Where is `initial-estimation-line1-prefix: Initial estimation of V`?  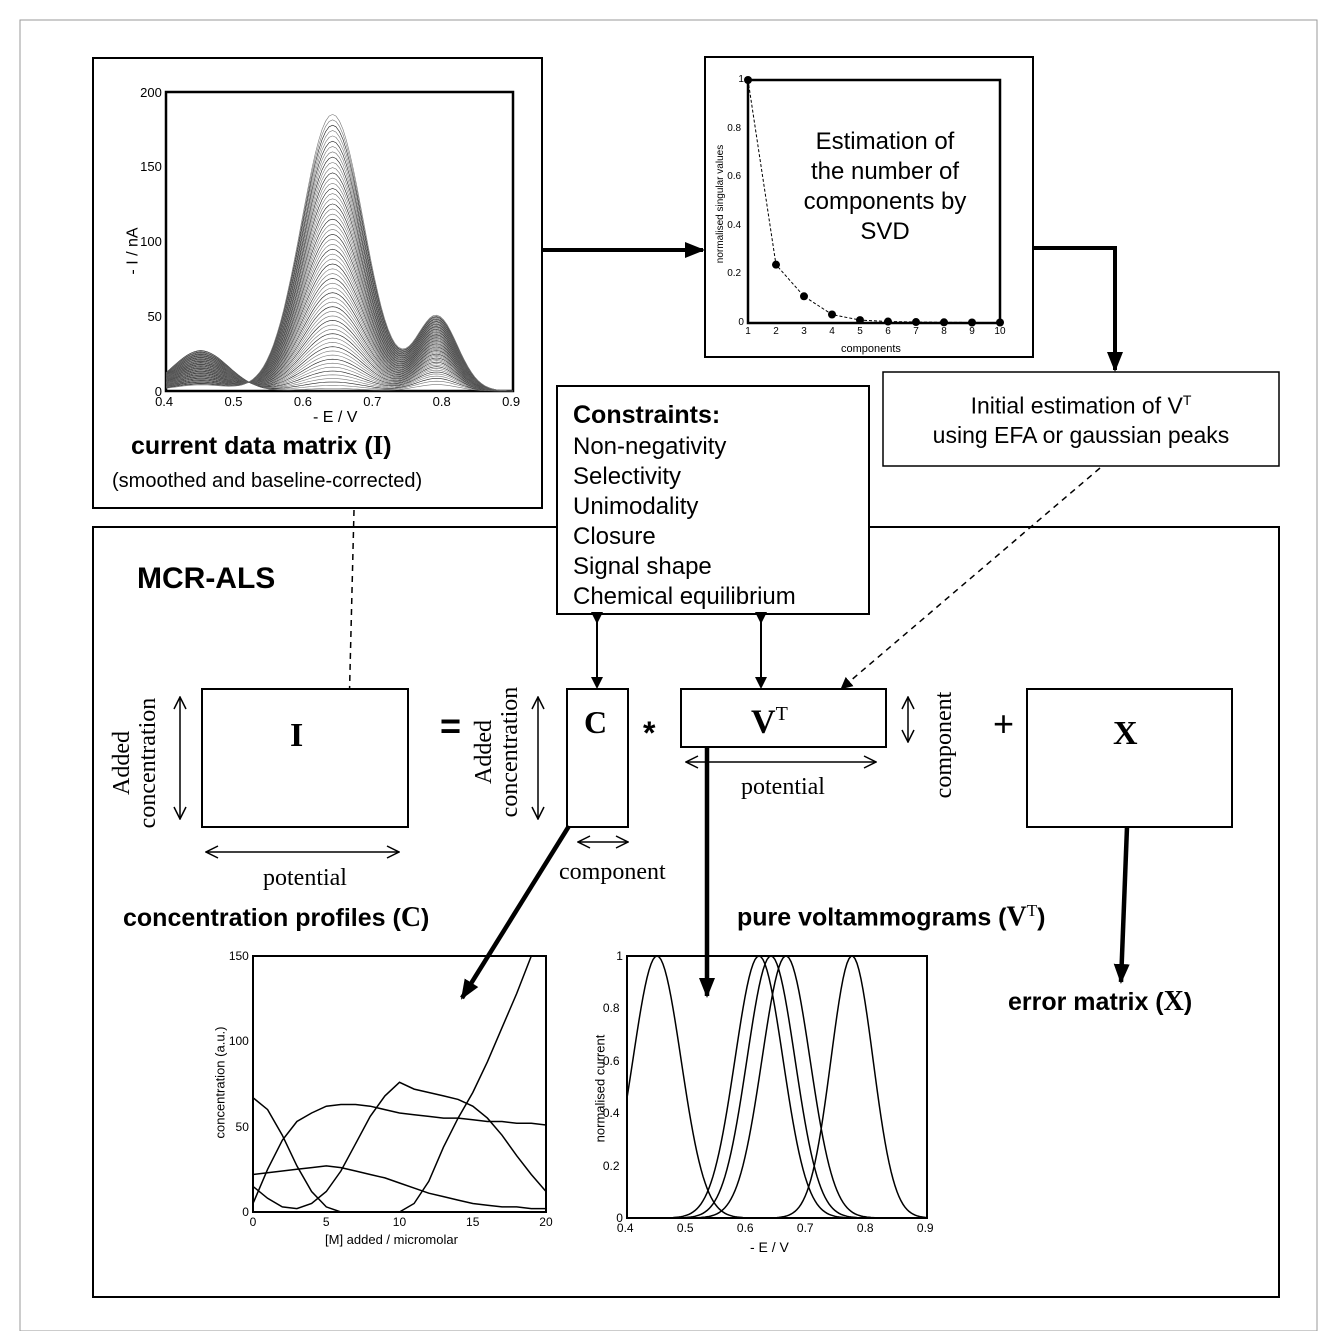 initial-estimation-line1-prefix: Initial estimation of V is located at coordinates (1076, 405).